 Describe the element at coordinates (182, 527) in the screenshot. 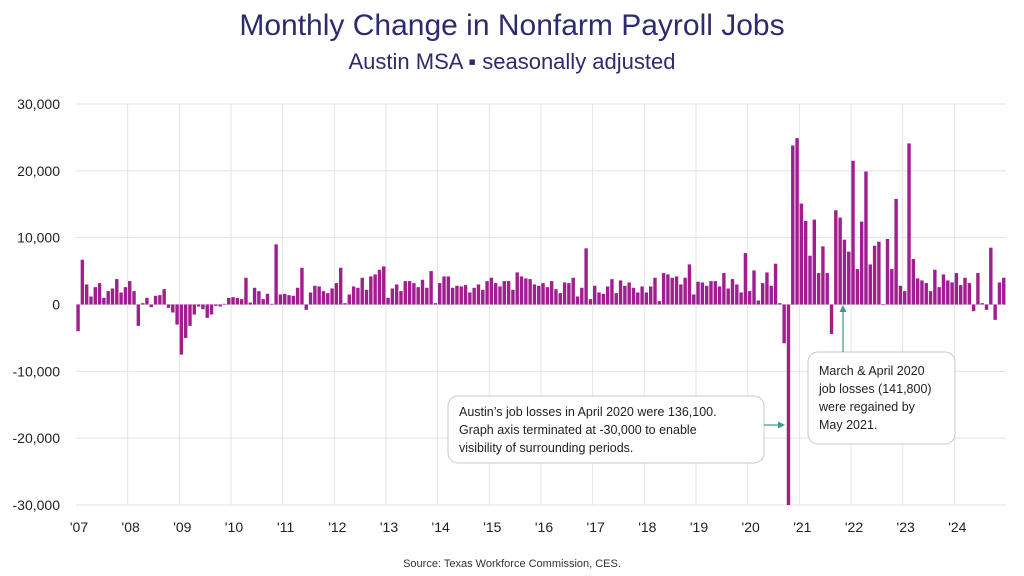

I see `x-tick-label: '09` at that location.